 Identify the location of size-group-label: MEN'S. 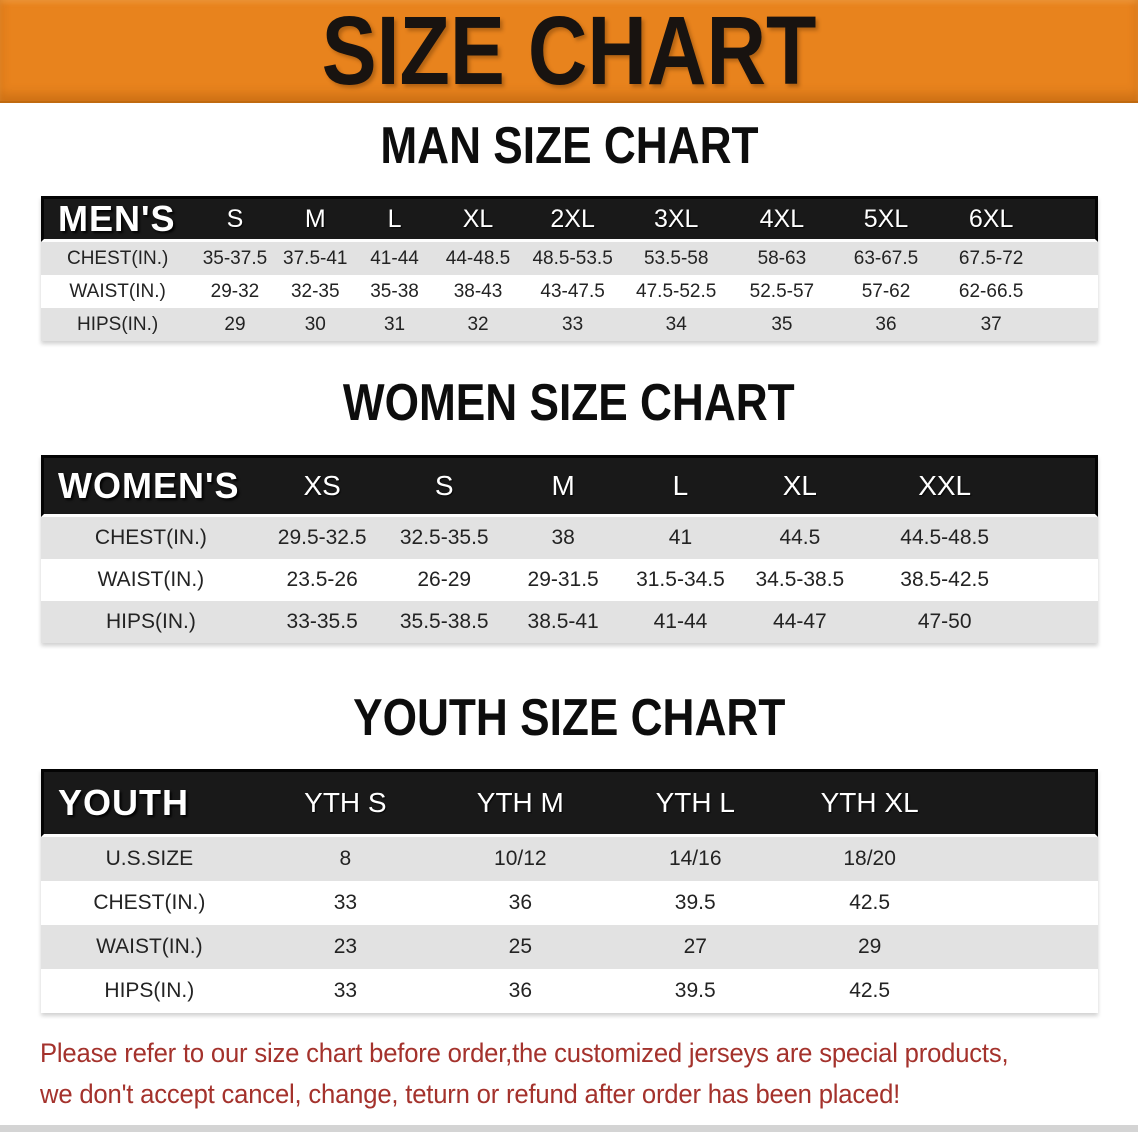
(118, 219).